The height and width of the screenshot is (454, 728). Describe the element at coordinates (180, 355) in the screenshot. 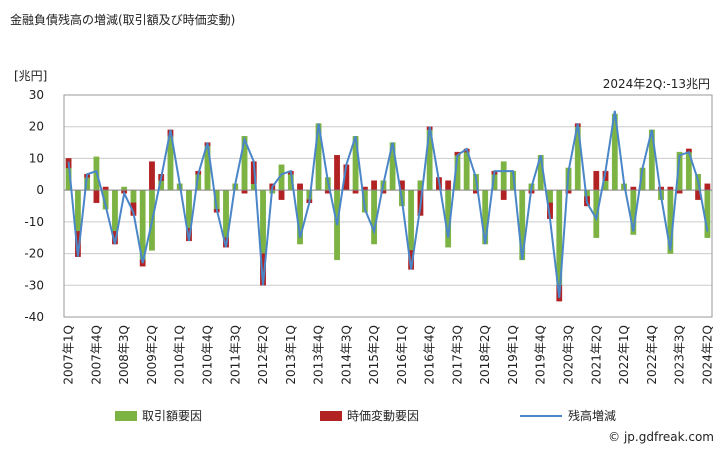

I see `x-tick-label: 2010年1Q` at that location.